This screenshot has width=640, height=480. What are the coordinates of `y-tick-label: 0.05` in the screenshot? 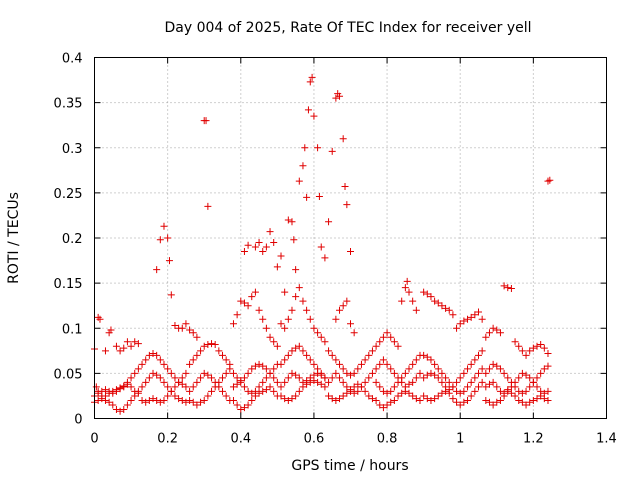 It's located at (68, 374).